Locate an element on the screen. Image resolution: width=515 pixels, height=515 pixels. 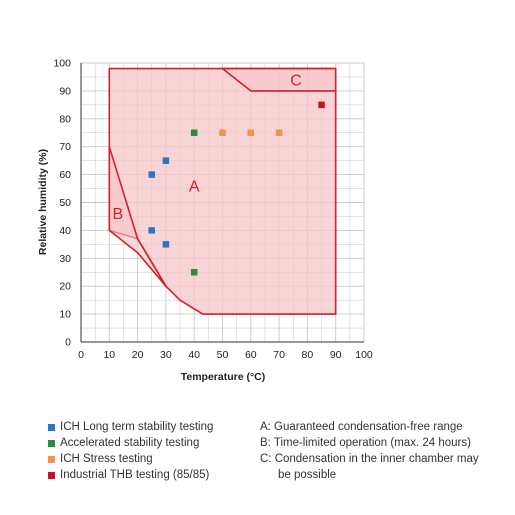
note-a: A: Guaranteed condensation-free range is located at coordinates (361, 427).